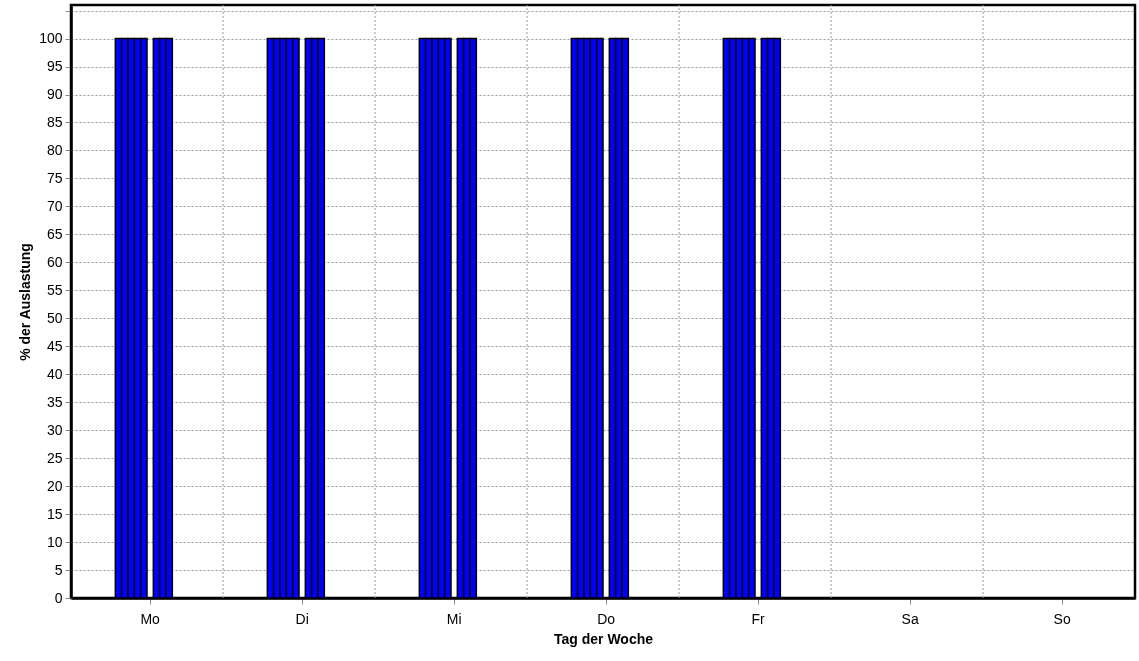  I want to click on y-tick-label: 90, so click(54, 94).